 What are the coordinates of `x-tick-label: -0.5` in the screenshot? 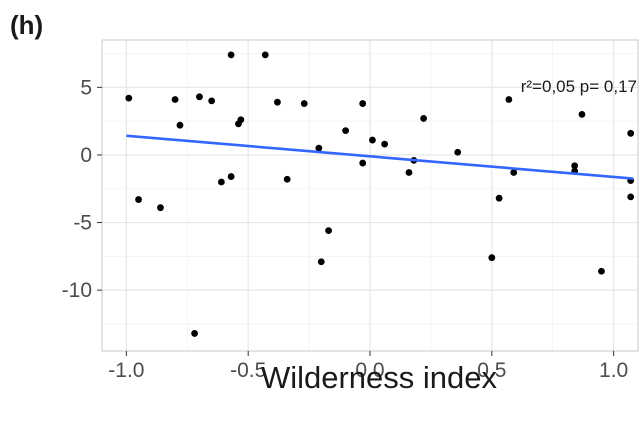 It's located at (248, 370).